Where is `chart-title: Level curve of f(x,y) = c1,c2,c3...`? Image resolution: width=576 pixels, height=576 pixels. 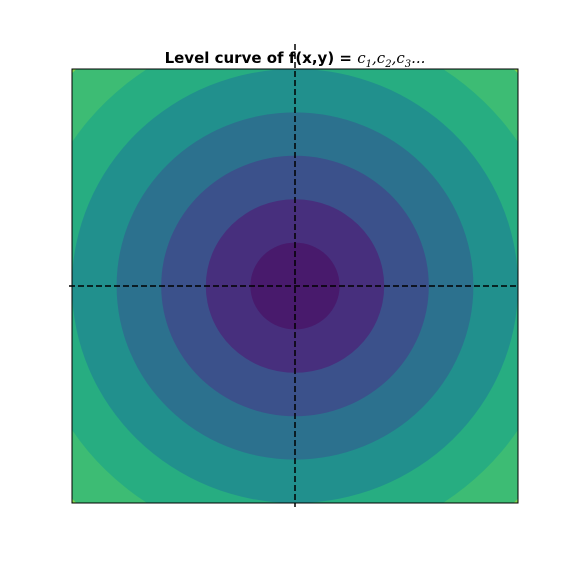
chart-title: Level curve of f(x,y) = c1,c2,c3... is located at coordinates (295, 59).